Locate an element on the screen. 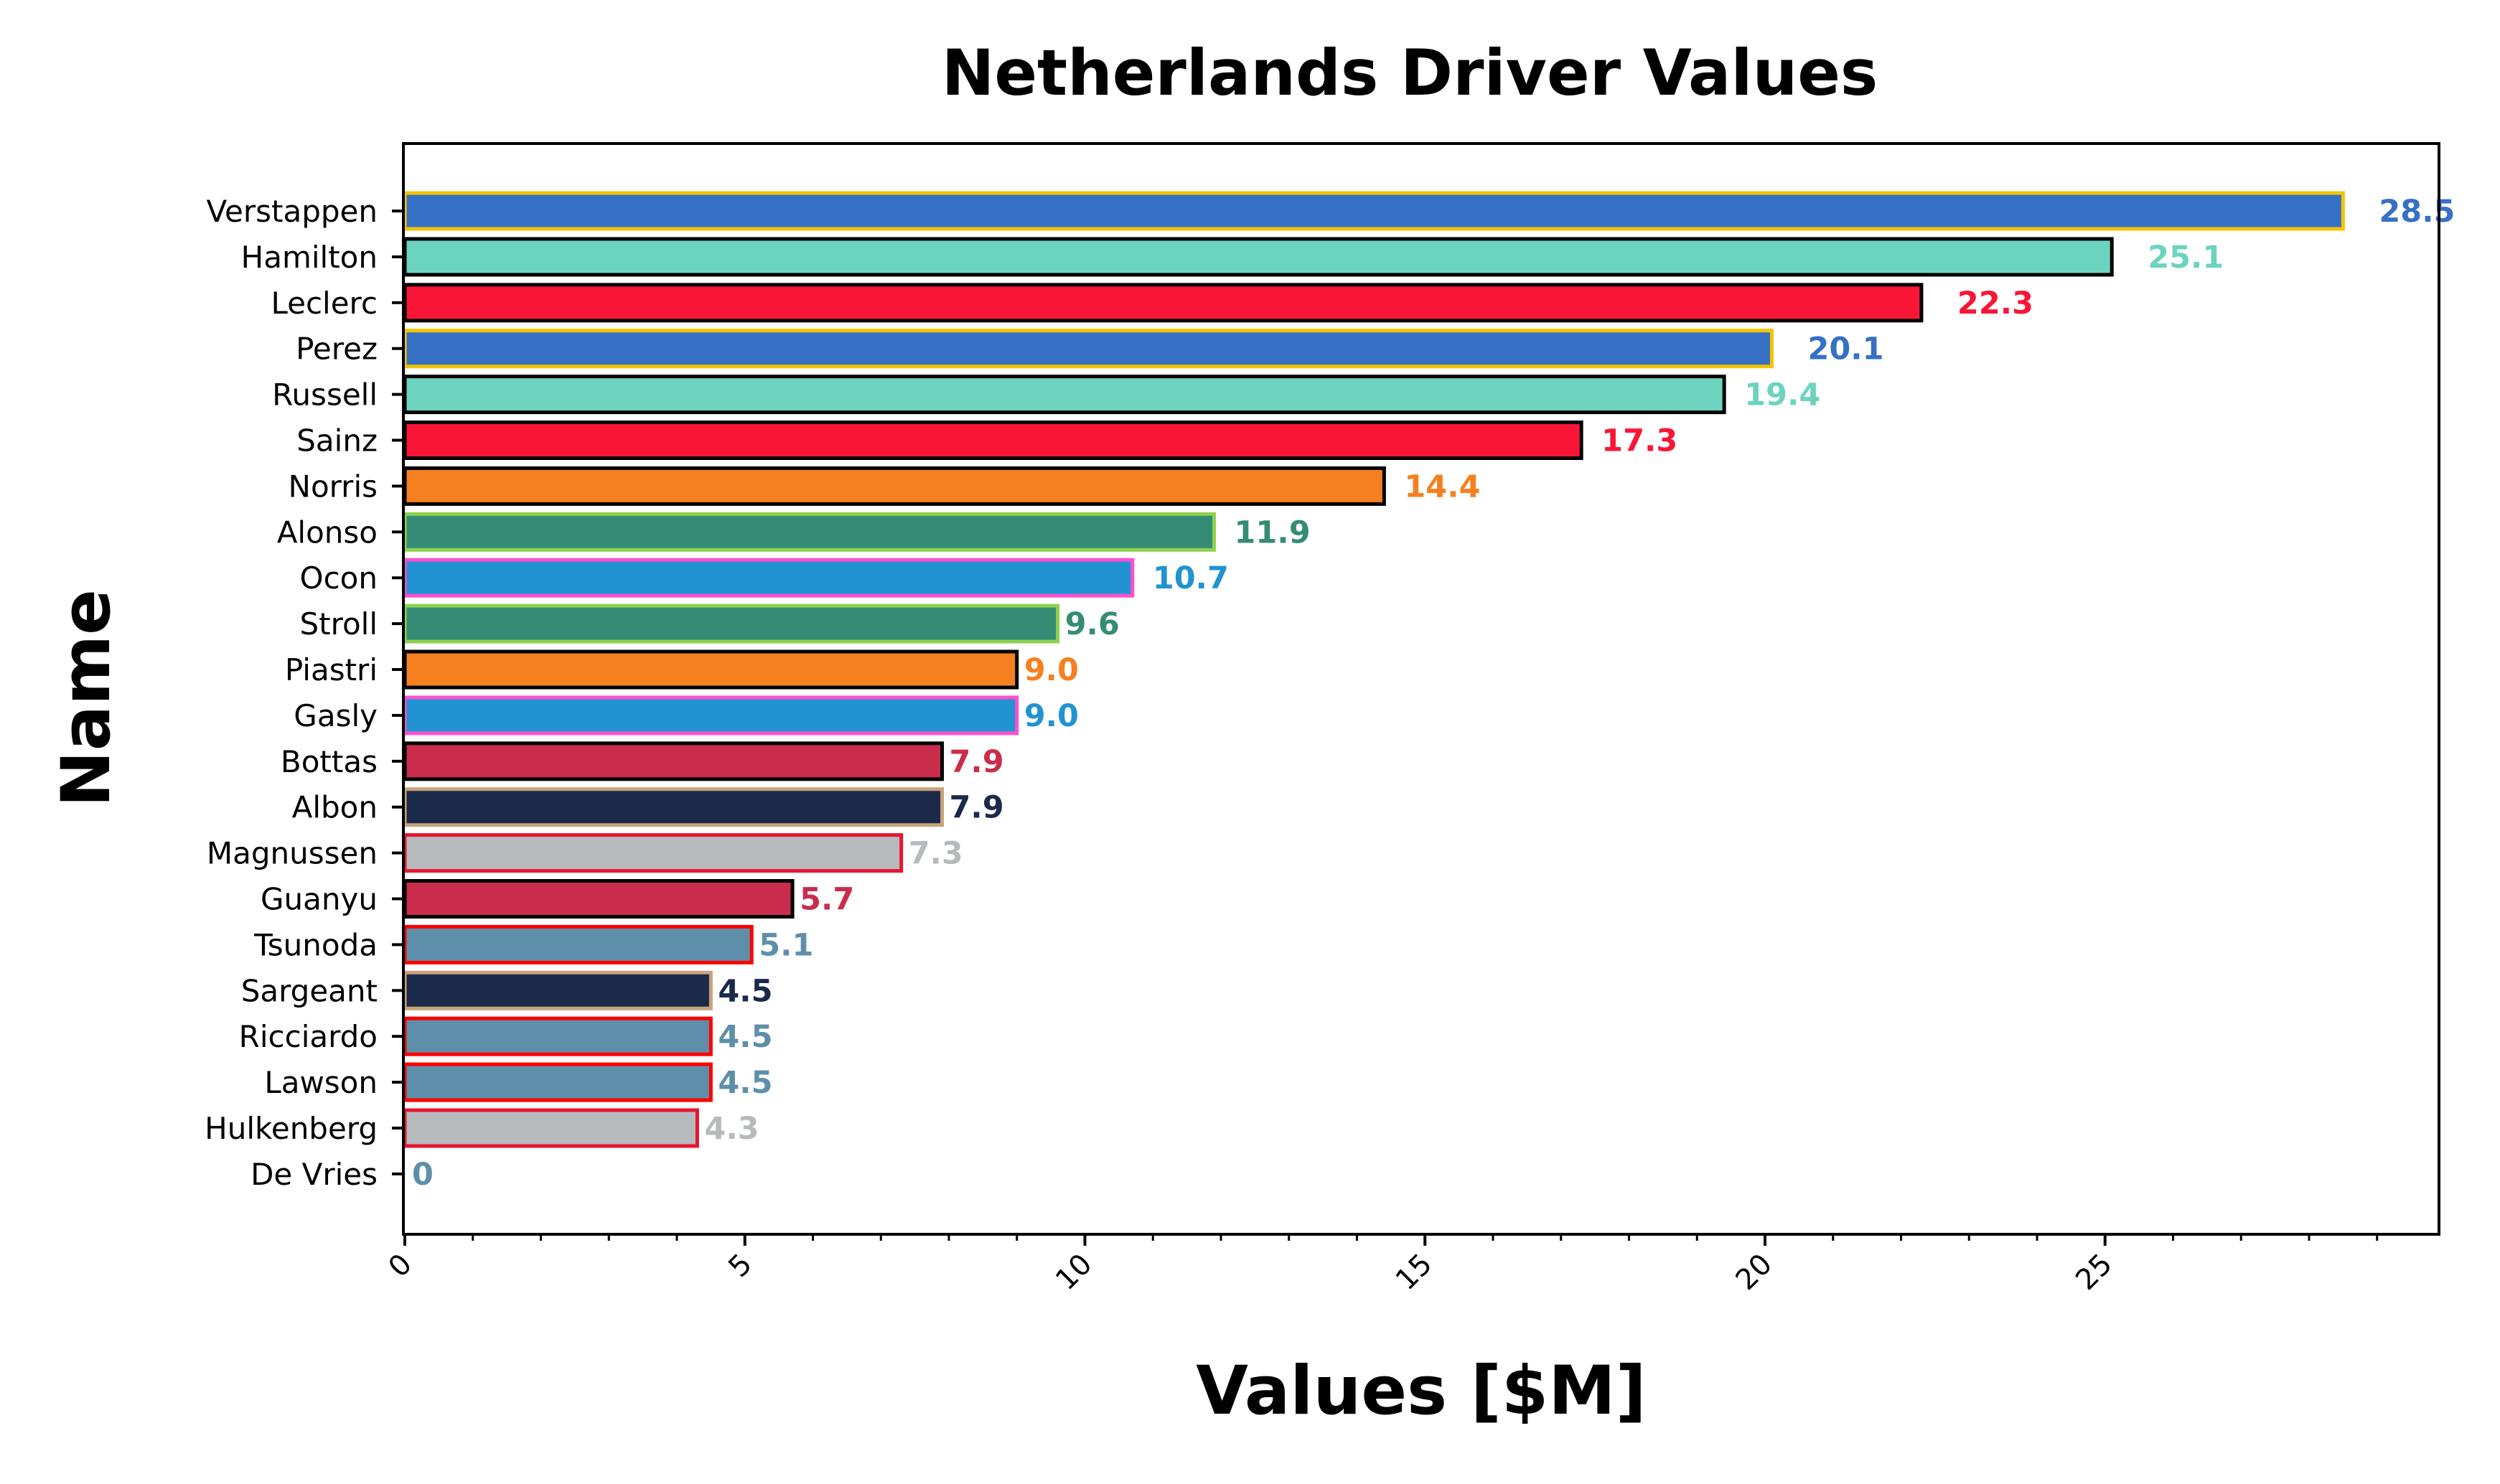 The image size is (2500, 1484). x-axis-label: Values [$M] is located at coordinates (1421, 1391).